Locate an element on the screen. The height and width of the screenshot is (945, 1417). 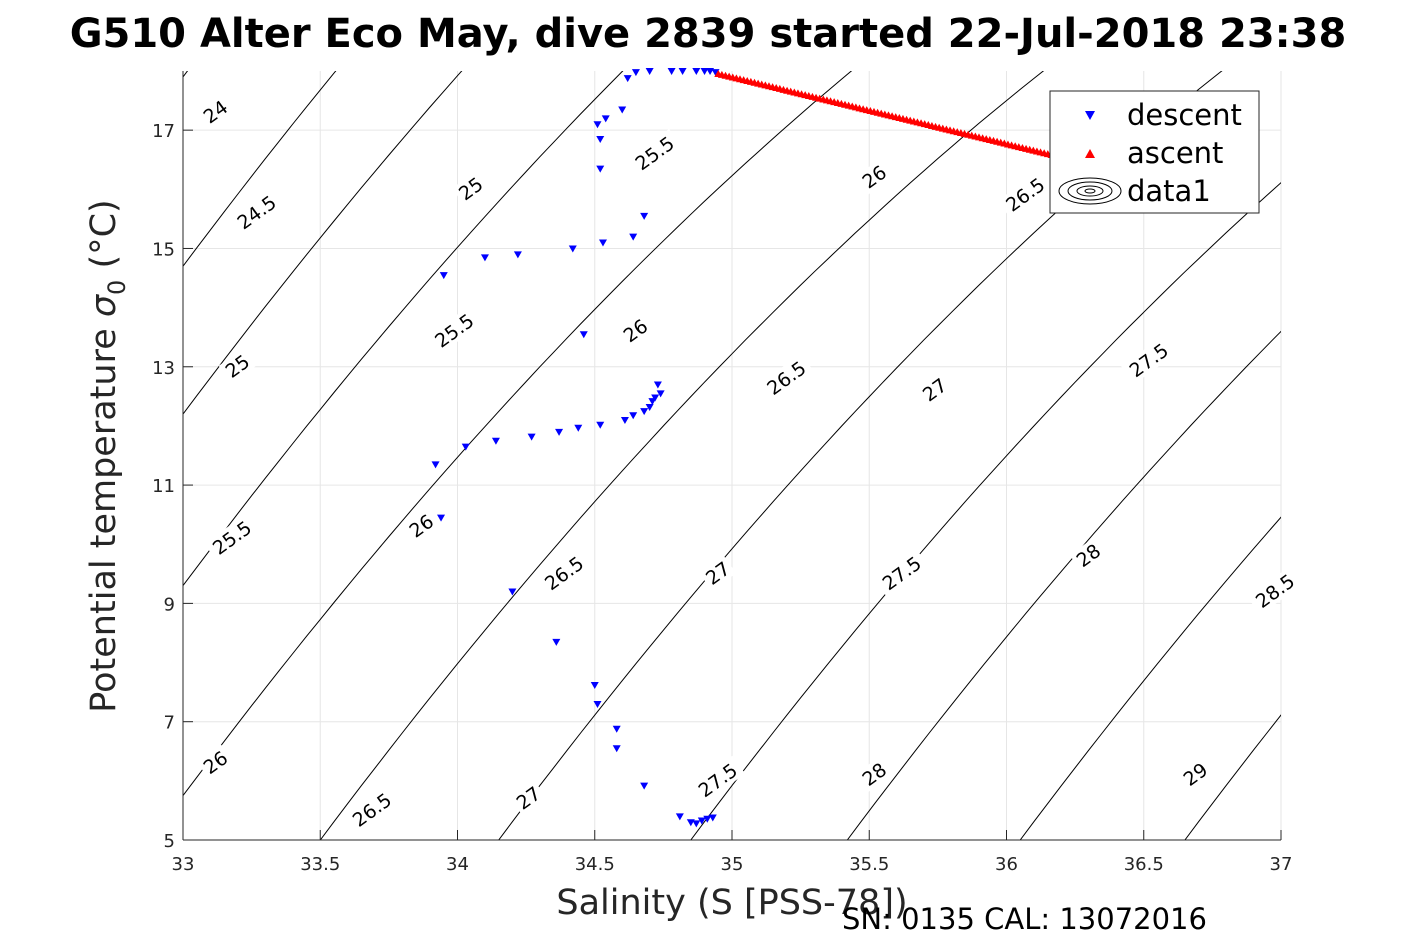
y-axis-label-subscript: 0 is located at coordinates (117, 287).